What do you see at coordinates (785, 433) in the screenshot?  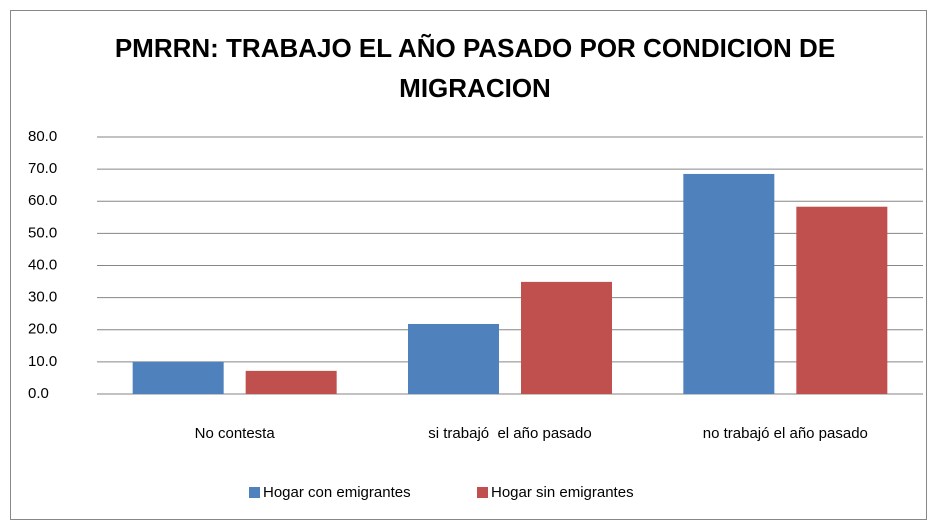 I see `x-tick-label: no trabajó el año pasado` at bounding box center [785, 433].